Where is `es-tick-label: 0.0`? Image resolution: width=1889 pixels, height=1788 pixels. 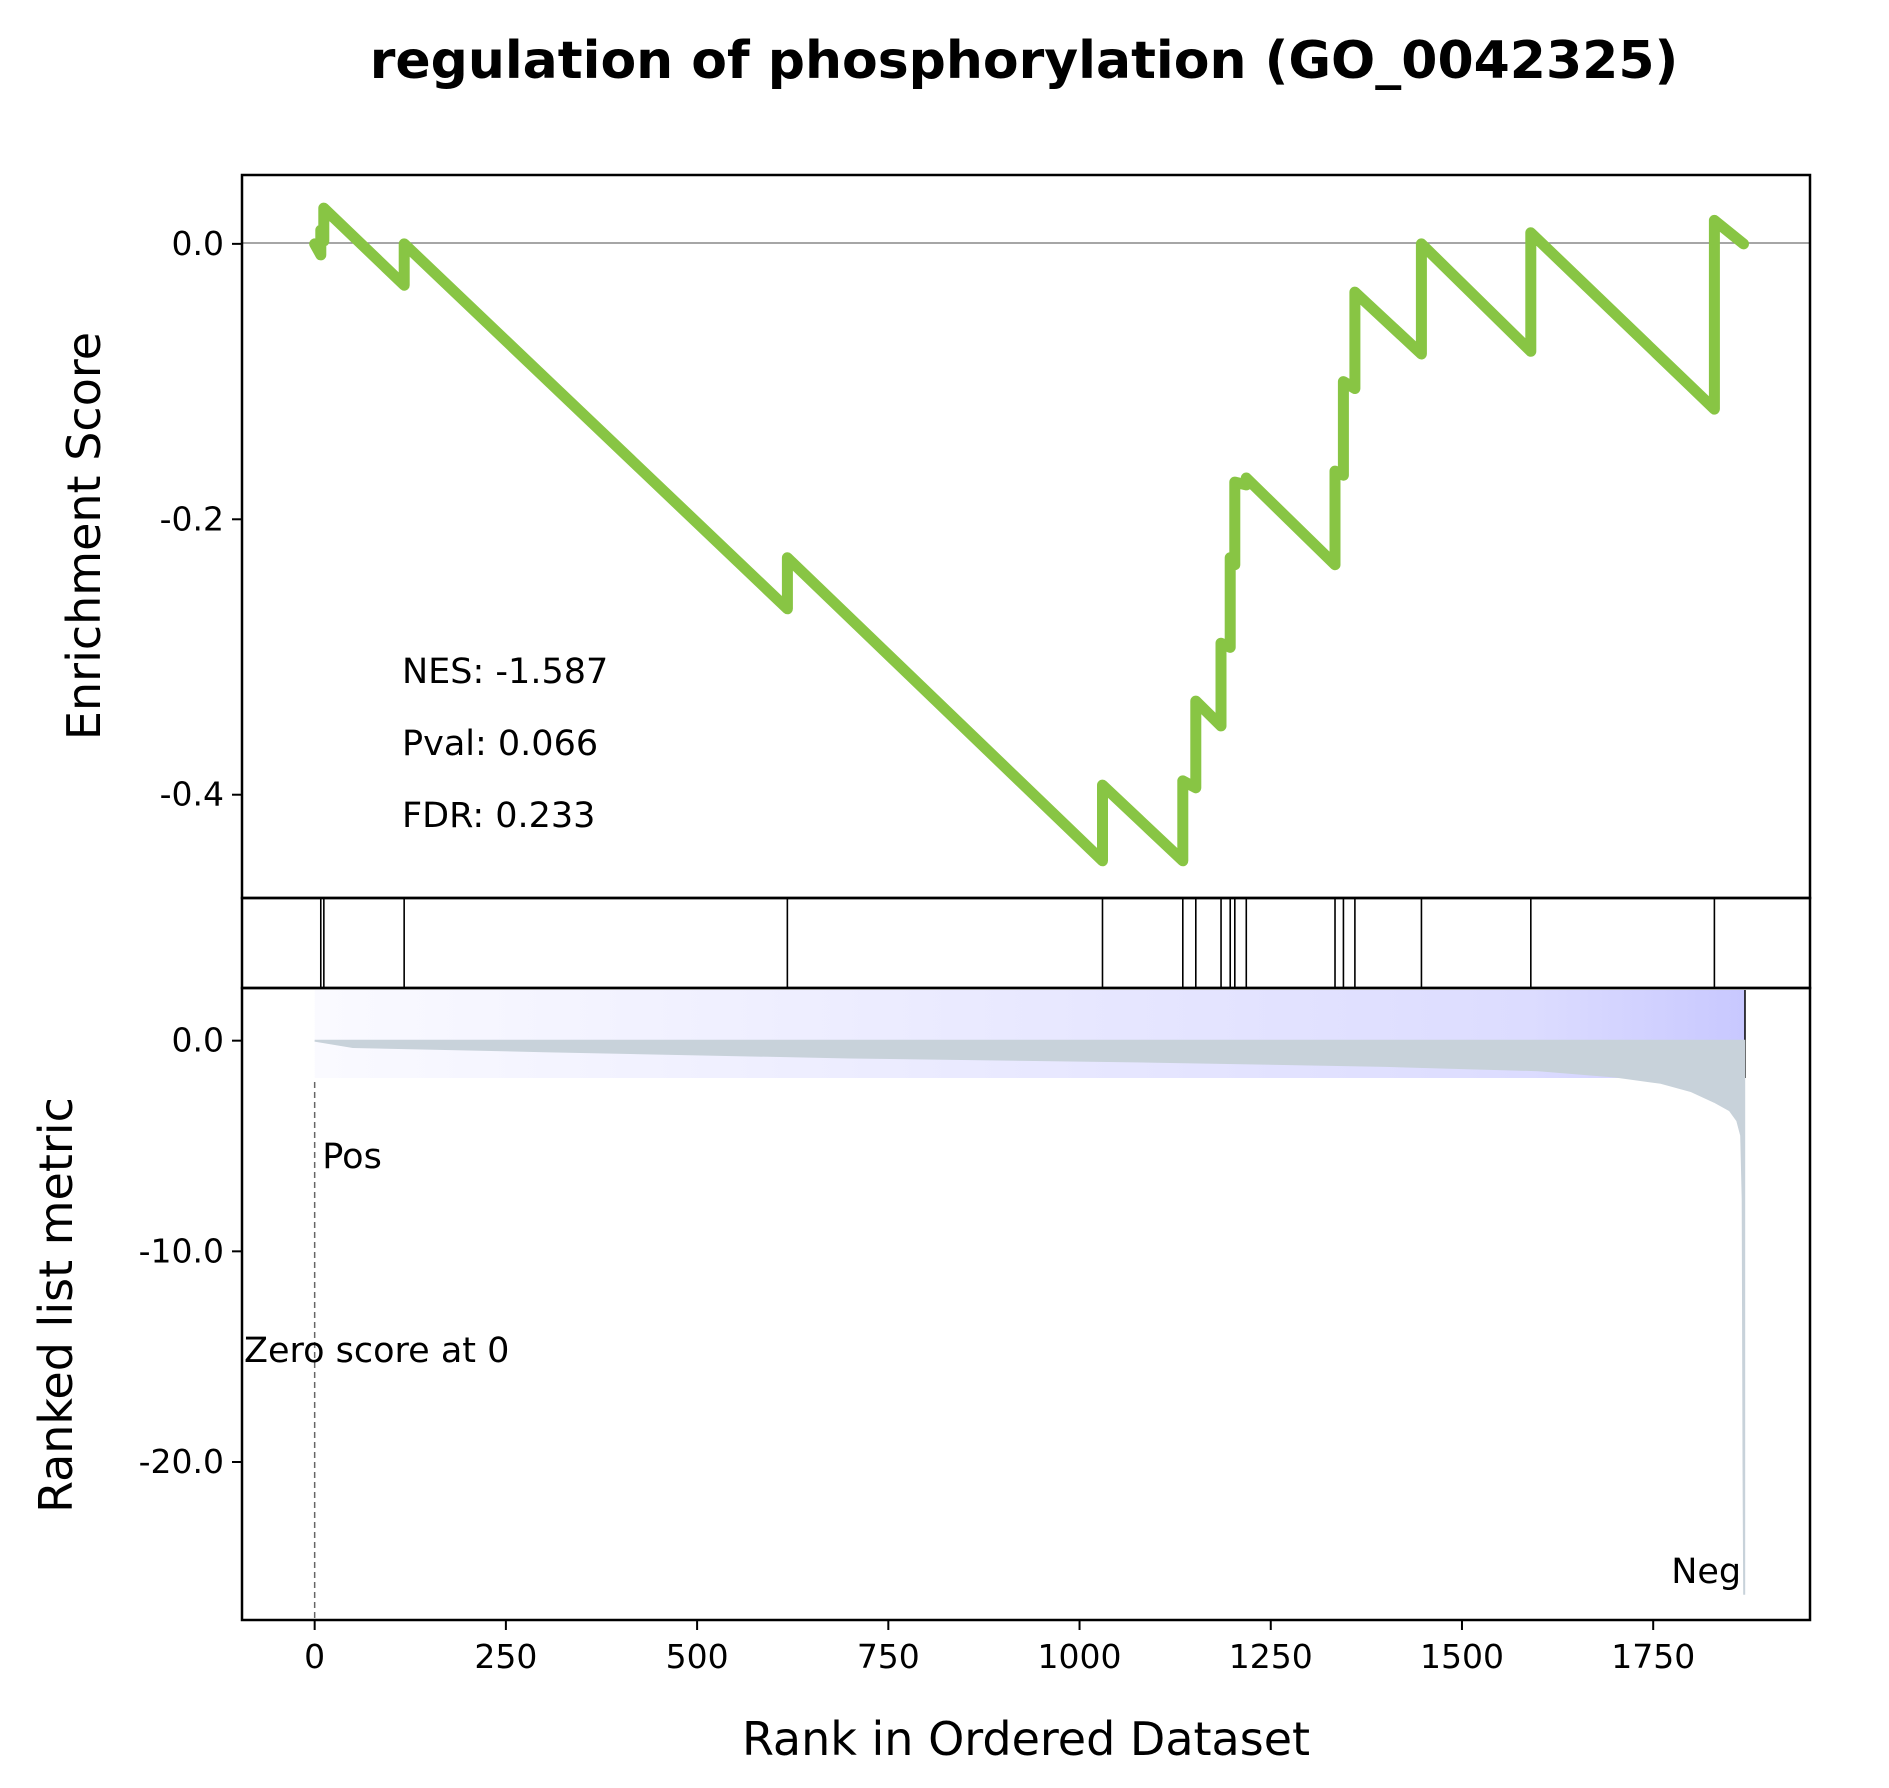
es-tick-label: 0.0 is located at coordinates (198, 243).